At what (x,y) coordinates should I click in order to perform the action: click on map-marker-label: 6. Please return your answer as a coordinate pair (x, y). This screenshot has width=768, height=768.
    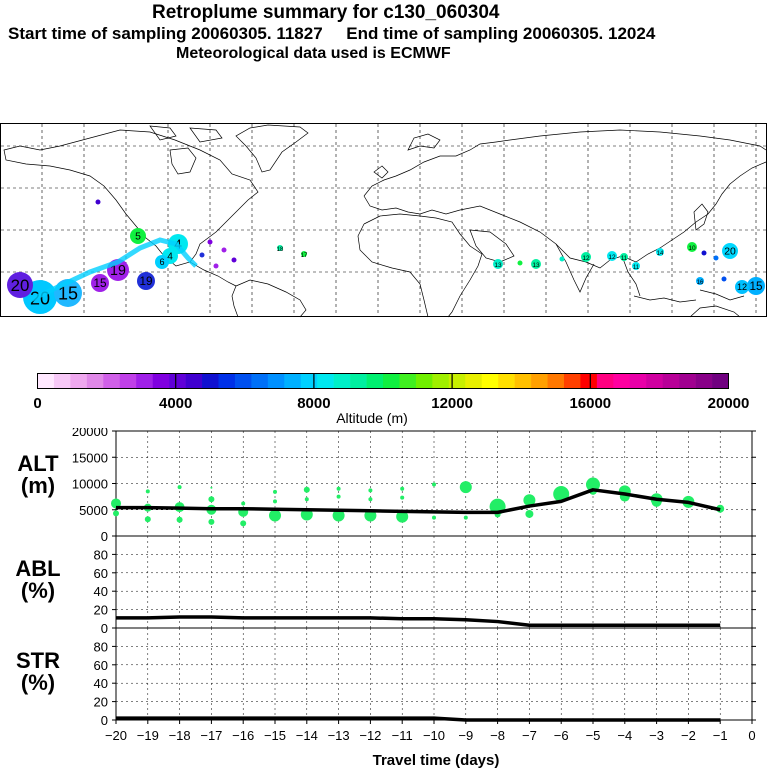
    Looking at the image, I should click on (161, 262).